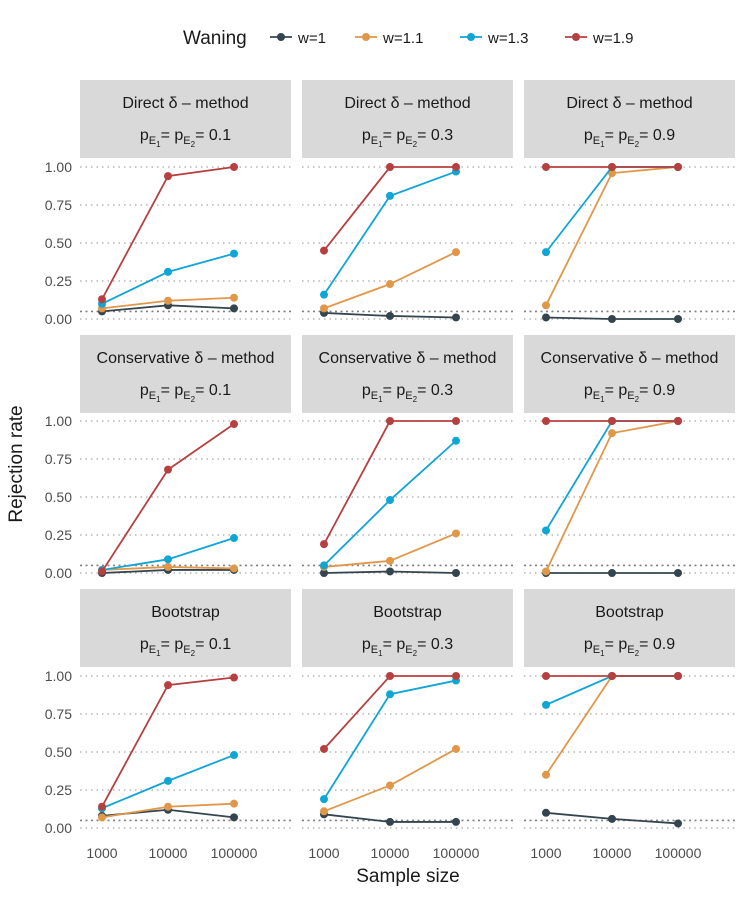  I want to click on facet-panel: Direct δ – method pE1= pE2= 0.3, so click(407, 201).